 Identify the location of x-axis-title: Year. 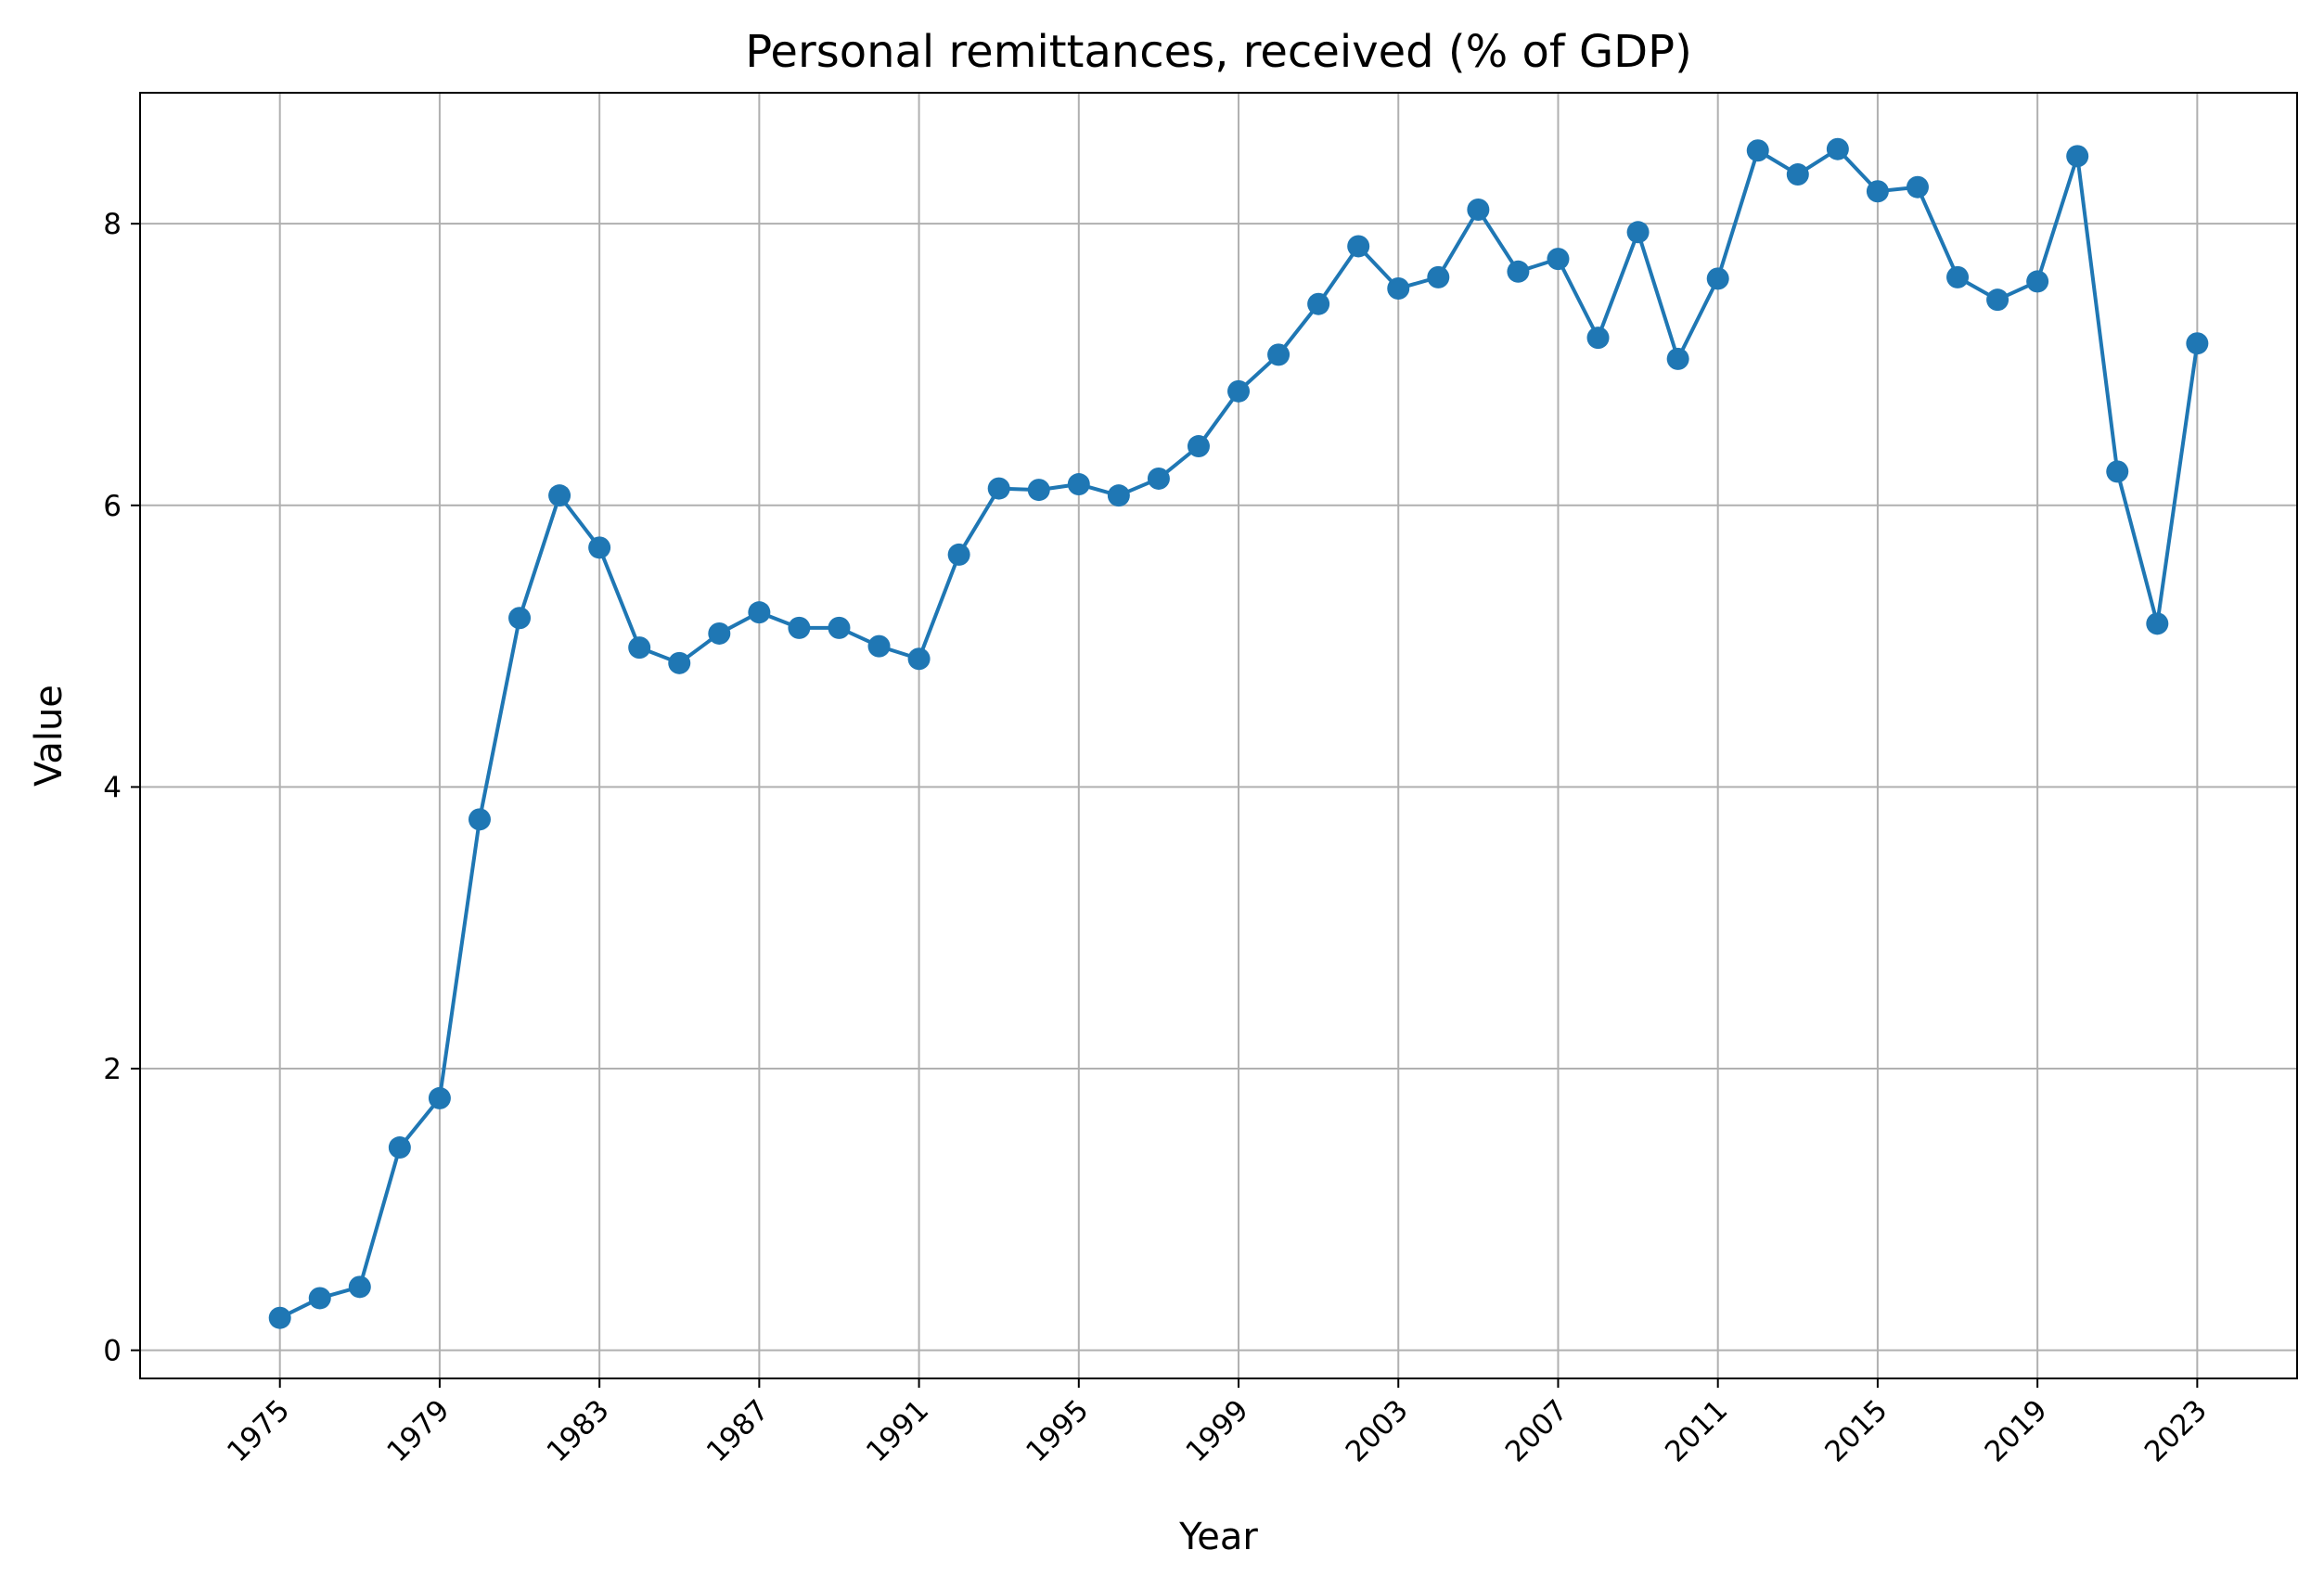
(1218, 1537).